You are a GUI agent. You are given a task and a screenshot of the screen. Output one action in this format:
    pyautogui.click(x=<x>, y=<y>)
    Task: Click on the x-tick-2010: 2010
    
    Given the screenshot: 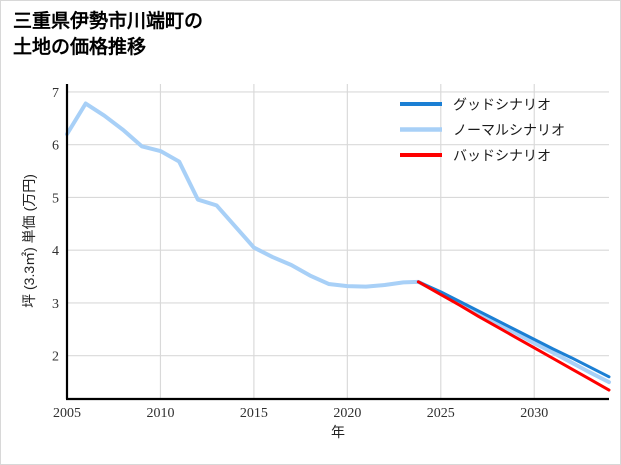 What is the action you would take?
    pyautogui.click(x=160, y=413)
    